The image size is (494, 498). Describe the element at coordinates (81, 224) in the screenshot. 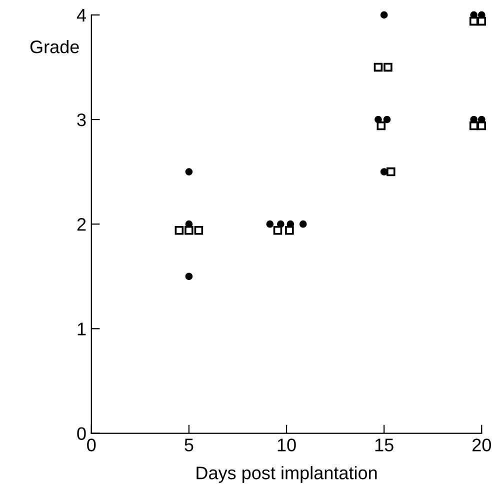

I see `y-tick-label: 2` at that location.